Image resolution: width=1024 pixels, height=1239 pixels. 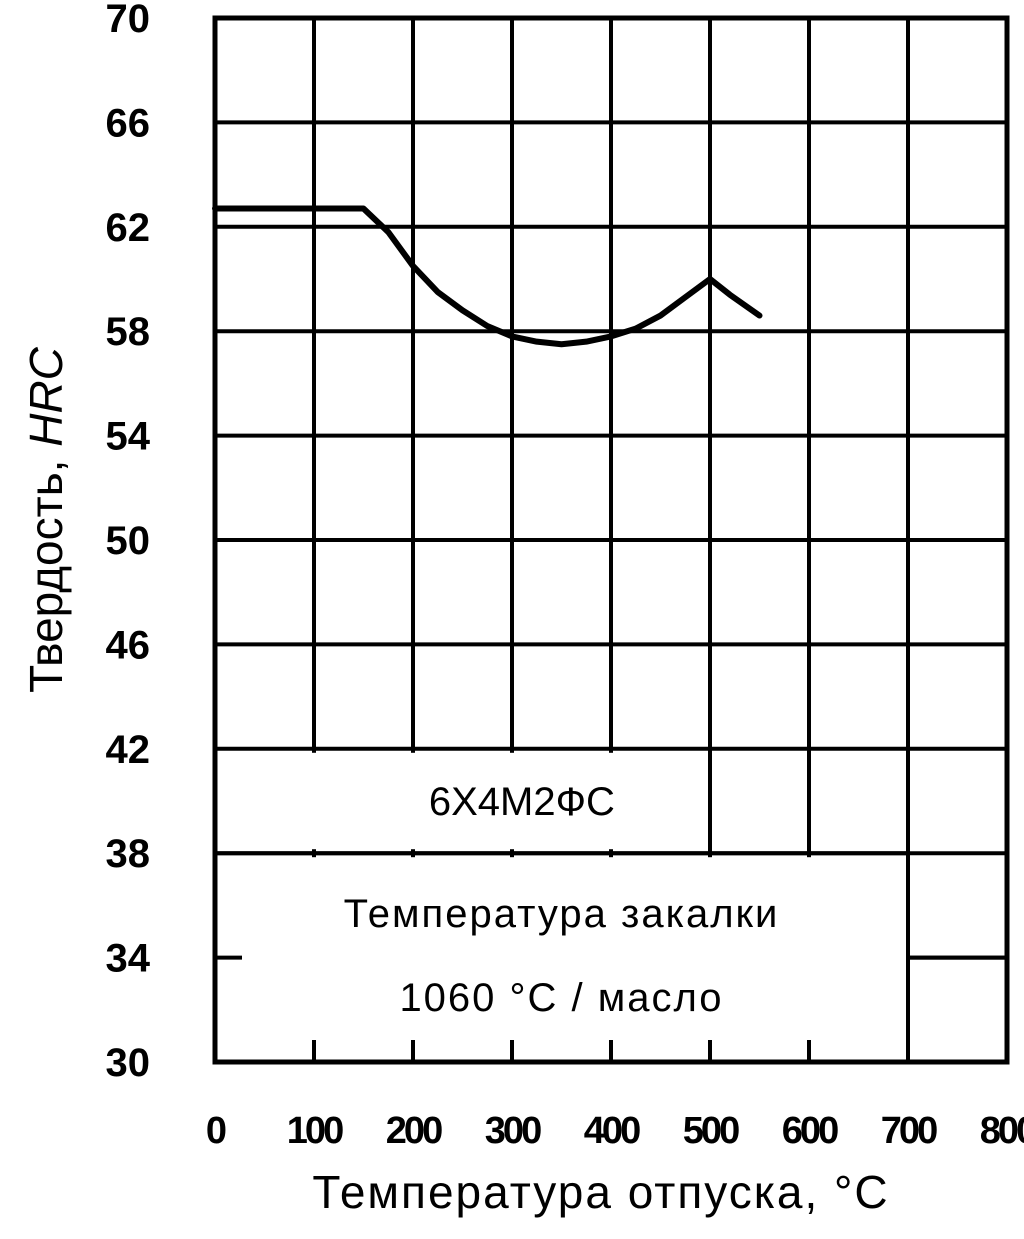 I want to click on x-tick-label-800: 800, so click(x=1002, y=1131).